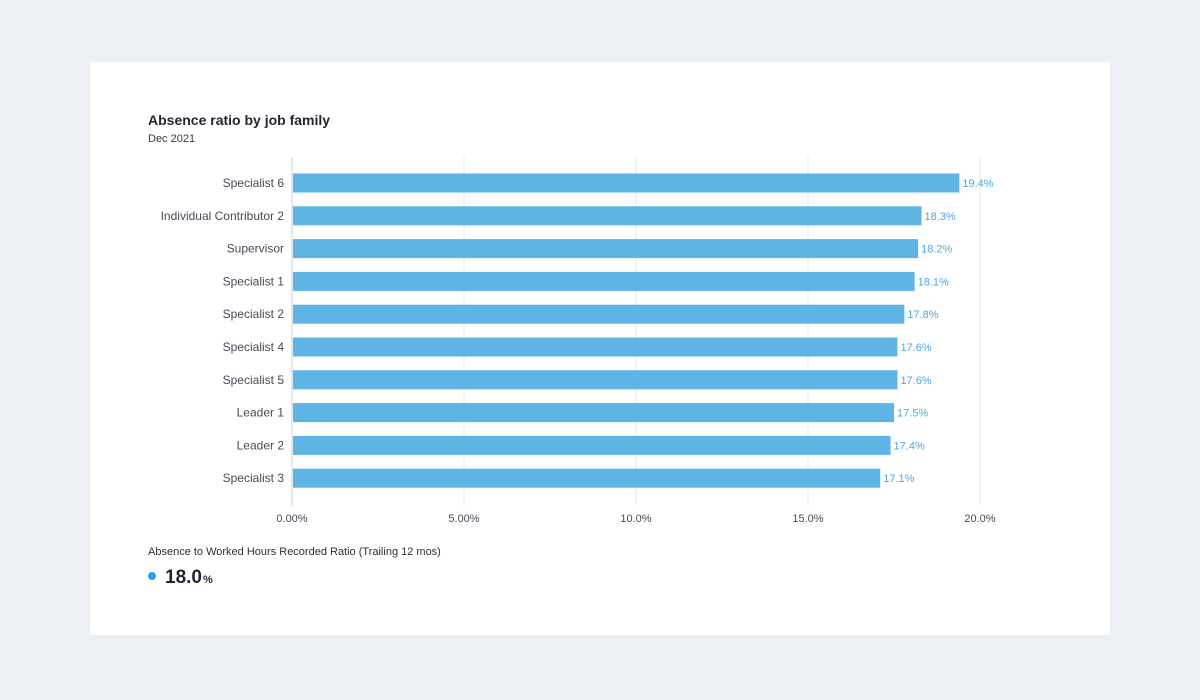 The image size is (1200, 700). Describe the element at coordinates (936, 250) in the screenshot. I see `value-label: 18.2%` at that location.